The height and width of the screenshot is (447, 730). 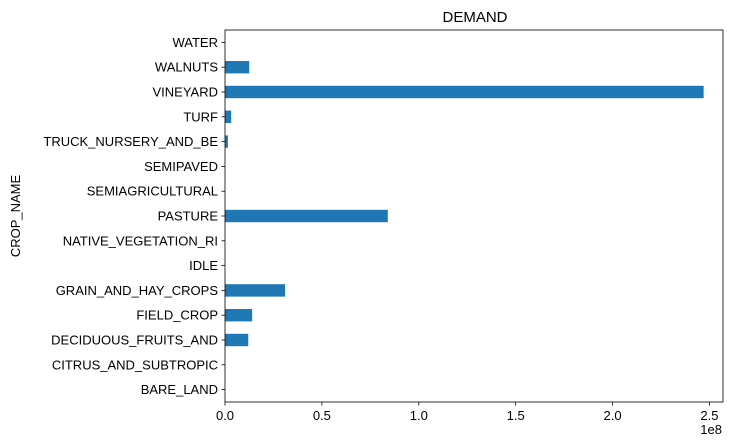 What do you see at coordinates (179, 389) in the screenshot?
I see `y-tick-label: BARE_LAND` at bounding box center [179, 389].